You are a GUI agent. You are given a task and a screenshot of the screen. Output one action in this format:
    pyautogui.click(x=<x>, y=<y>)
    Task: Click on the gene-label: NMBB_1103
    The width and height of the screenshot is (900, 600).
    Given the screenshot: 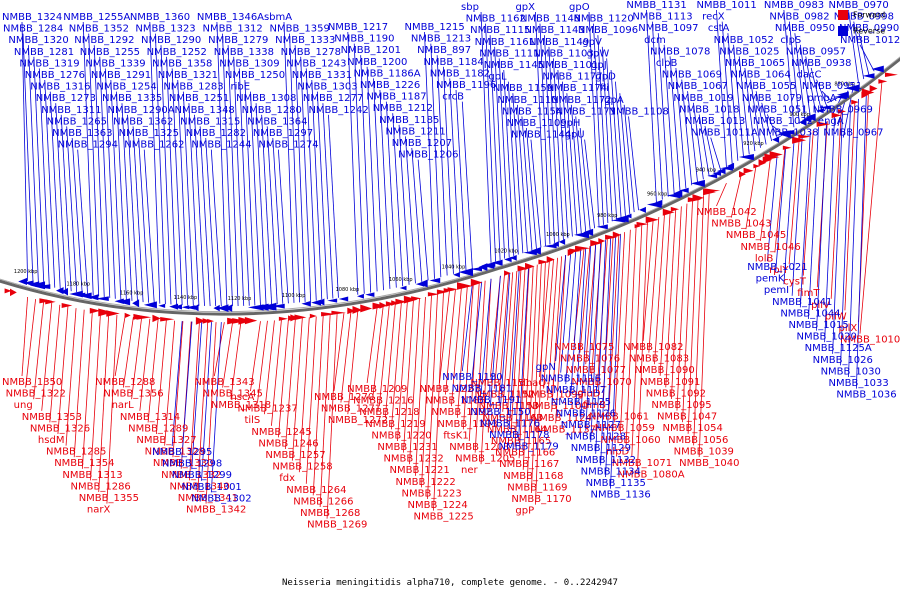 What is the action you would take?
    pyautogui.click(x=563, y=53)
    